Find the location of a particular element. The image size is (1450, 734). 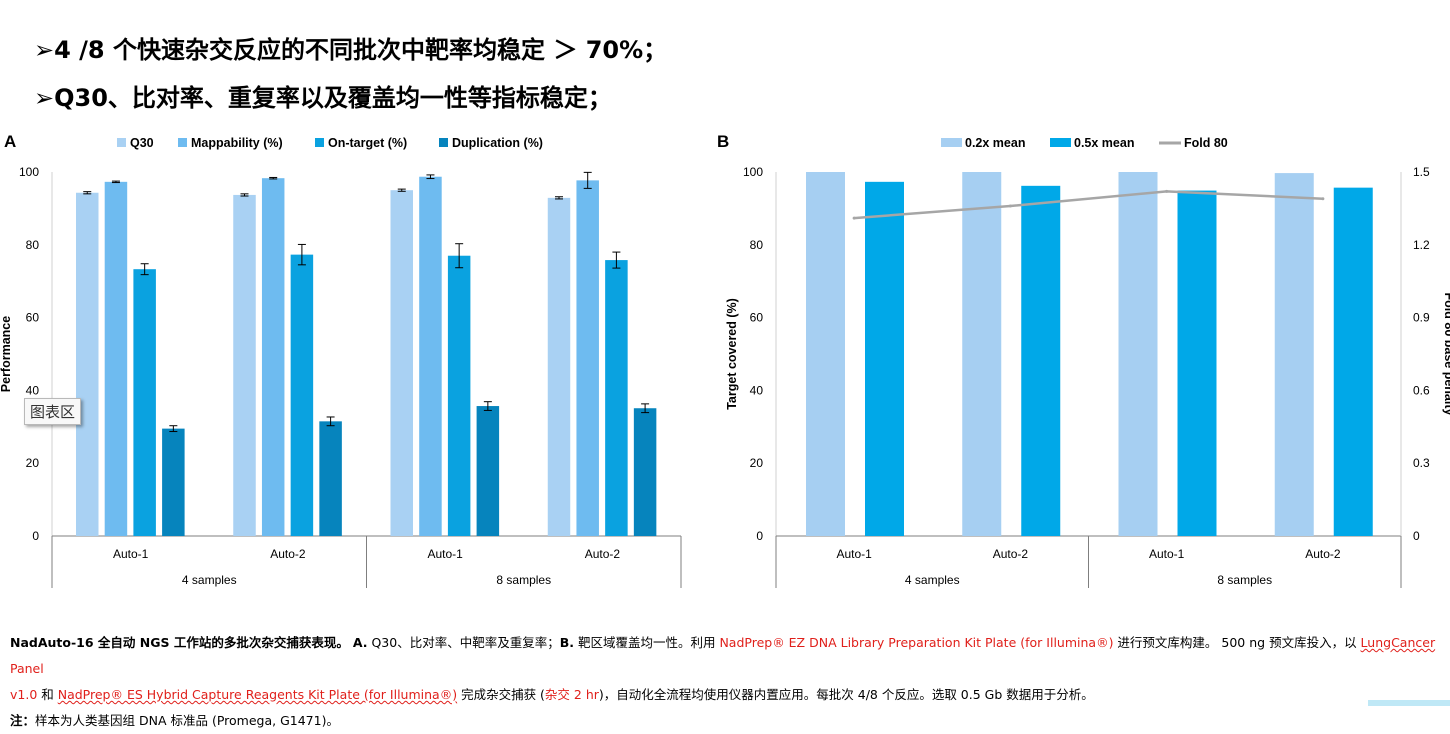

legend-label: 0.2x mean is located at coordinates (995, 143).